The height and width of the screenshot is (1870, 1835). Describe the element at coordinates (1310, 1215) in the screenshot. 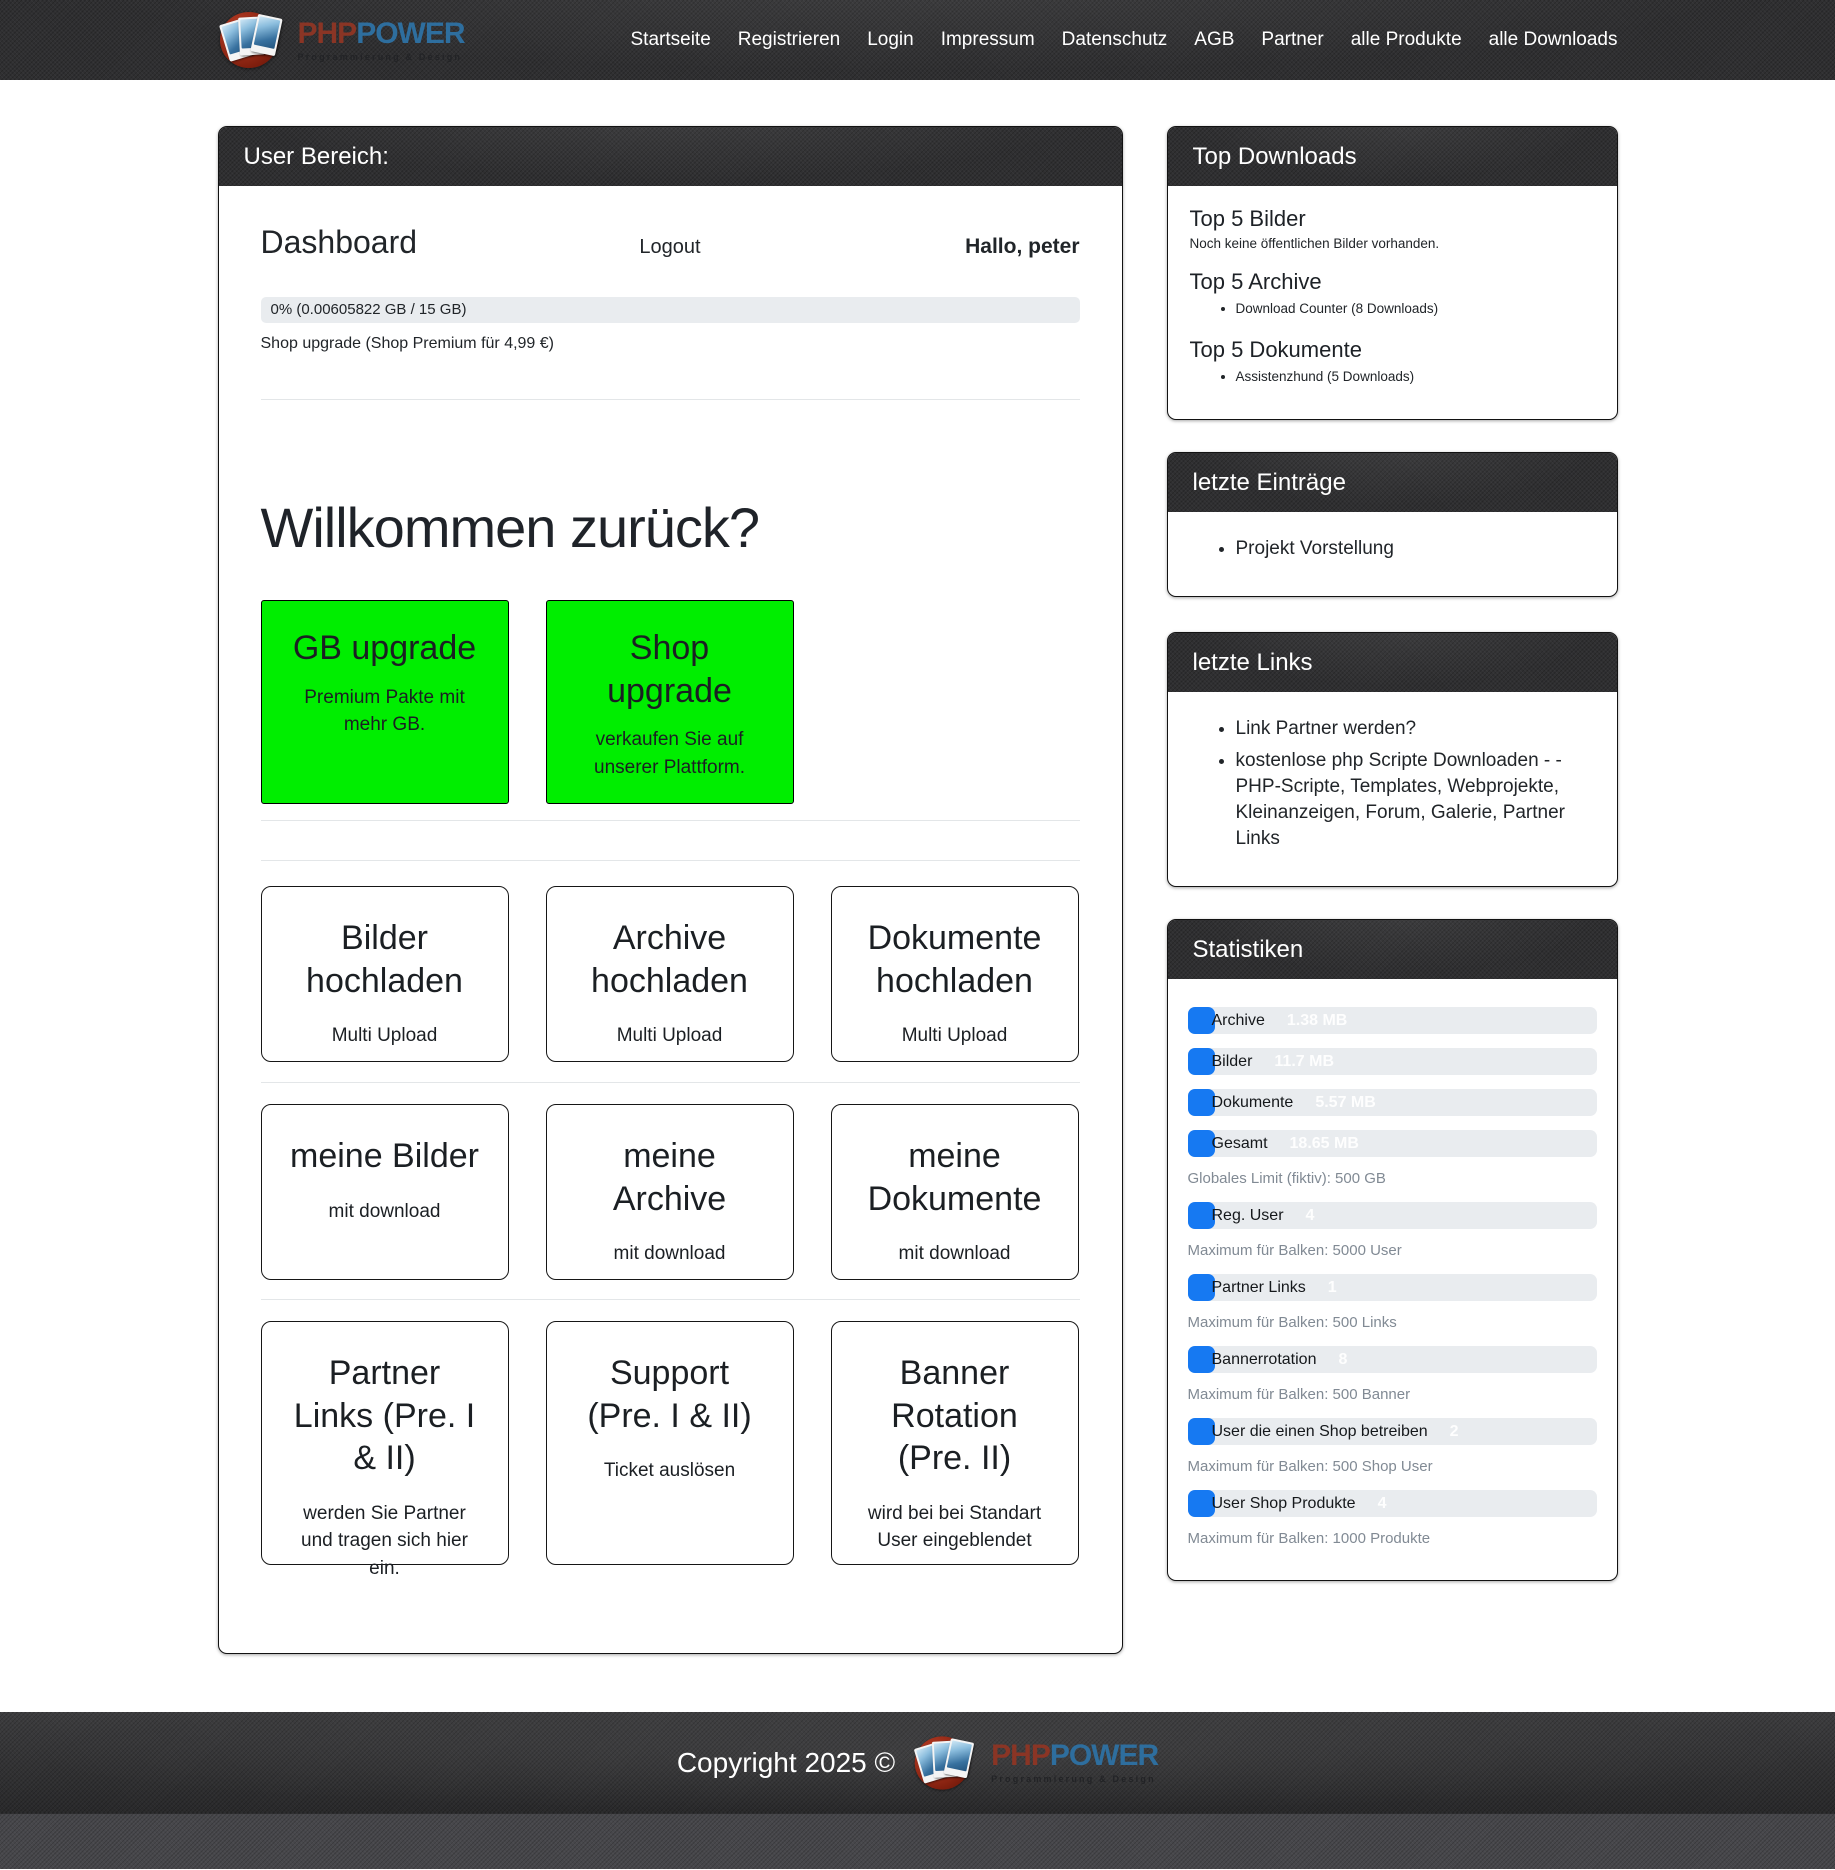

I see `statbar-value: 4` at that location.